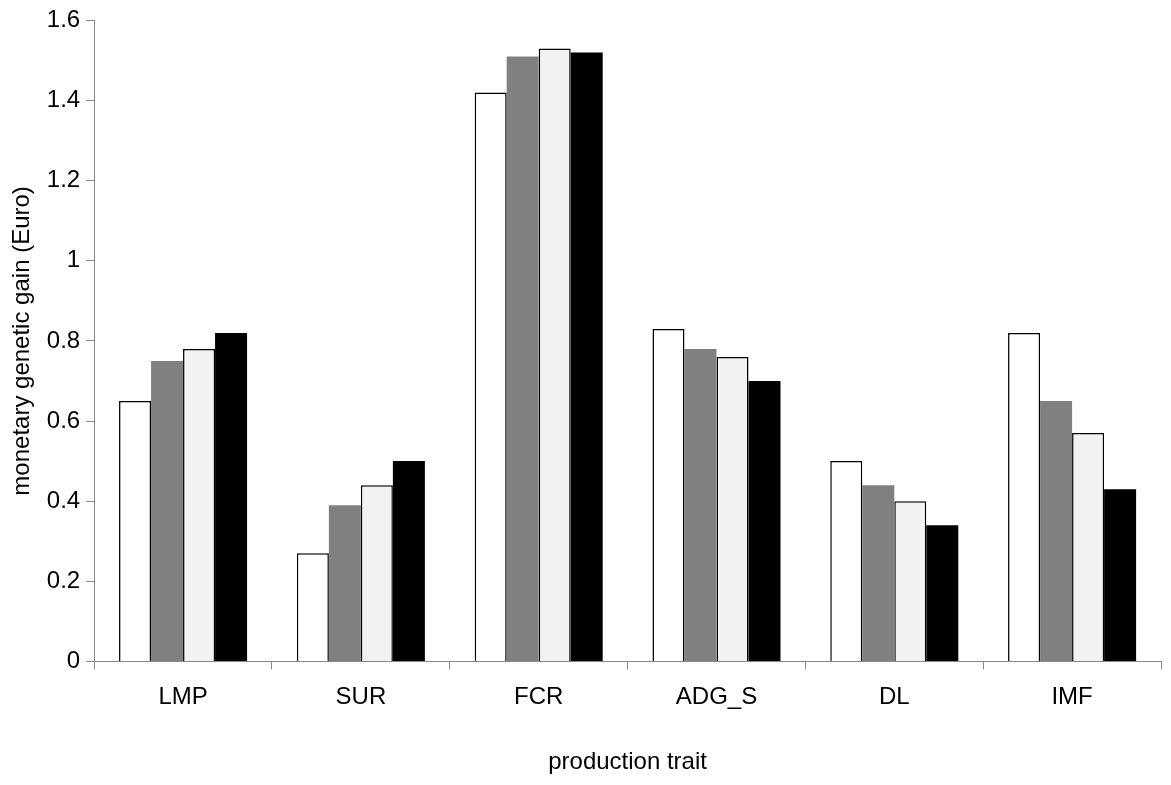 The image size is (1171, 785). Describe the element at coordinates (63, 419) in the screenshot. I see `y-tick-label: 0.6` at that location.